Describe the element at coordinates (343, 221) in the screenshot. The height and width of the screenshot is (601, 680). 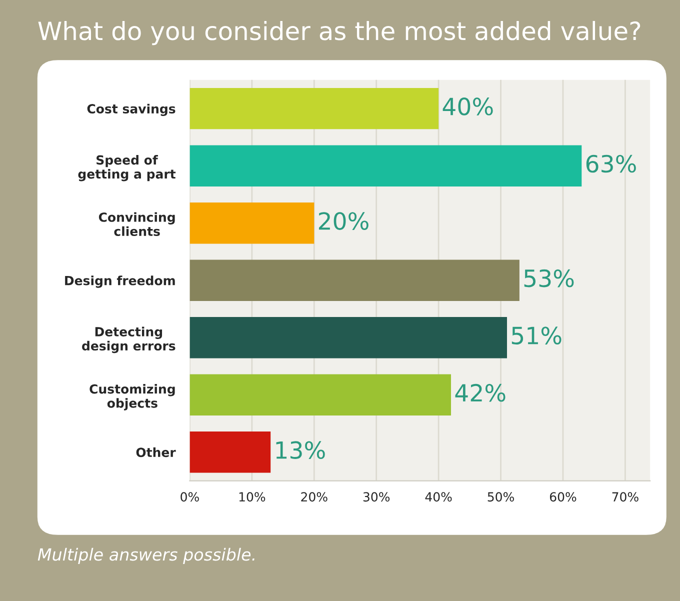
I see `data-label: 20%` at that location.